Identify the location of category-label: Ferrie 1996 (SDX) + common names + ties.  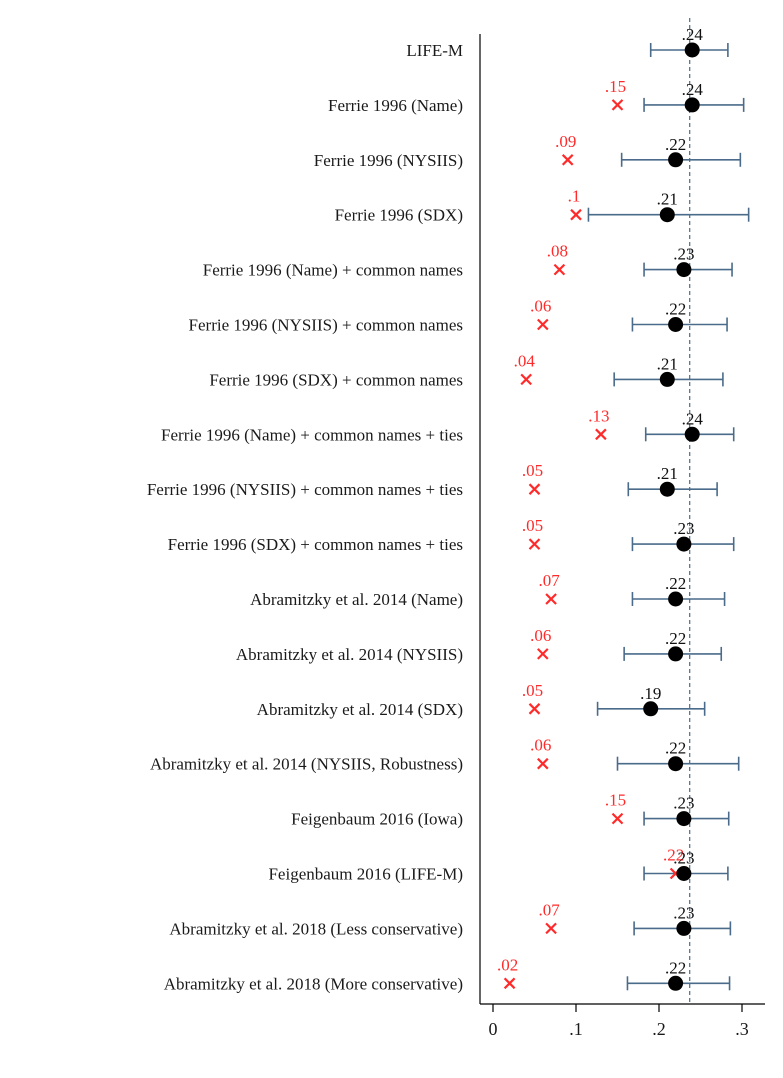
(315, 544).